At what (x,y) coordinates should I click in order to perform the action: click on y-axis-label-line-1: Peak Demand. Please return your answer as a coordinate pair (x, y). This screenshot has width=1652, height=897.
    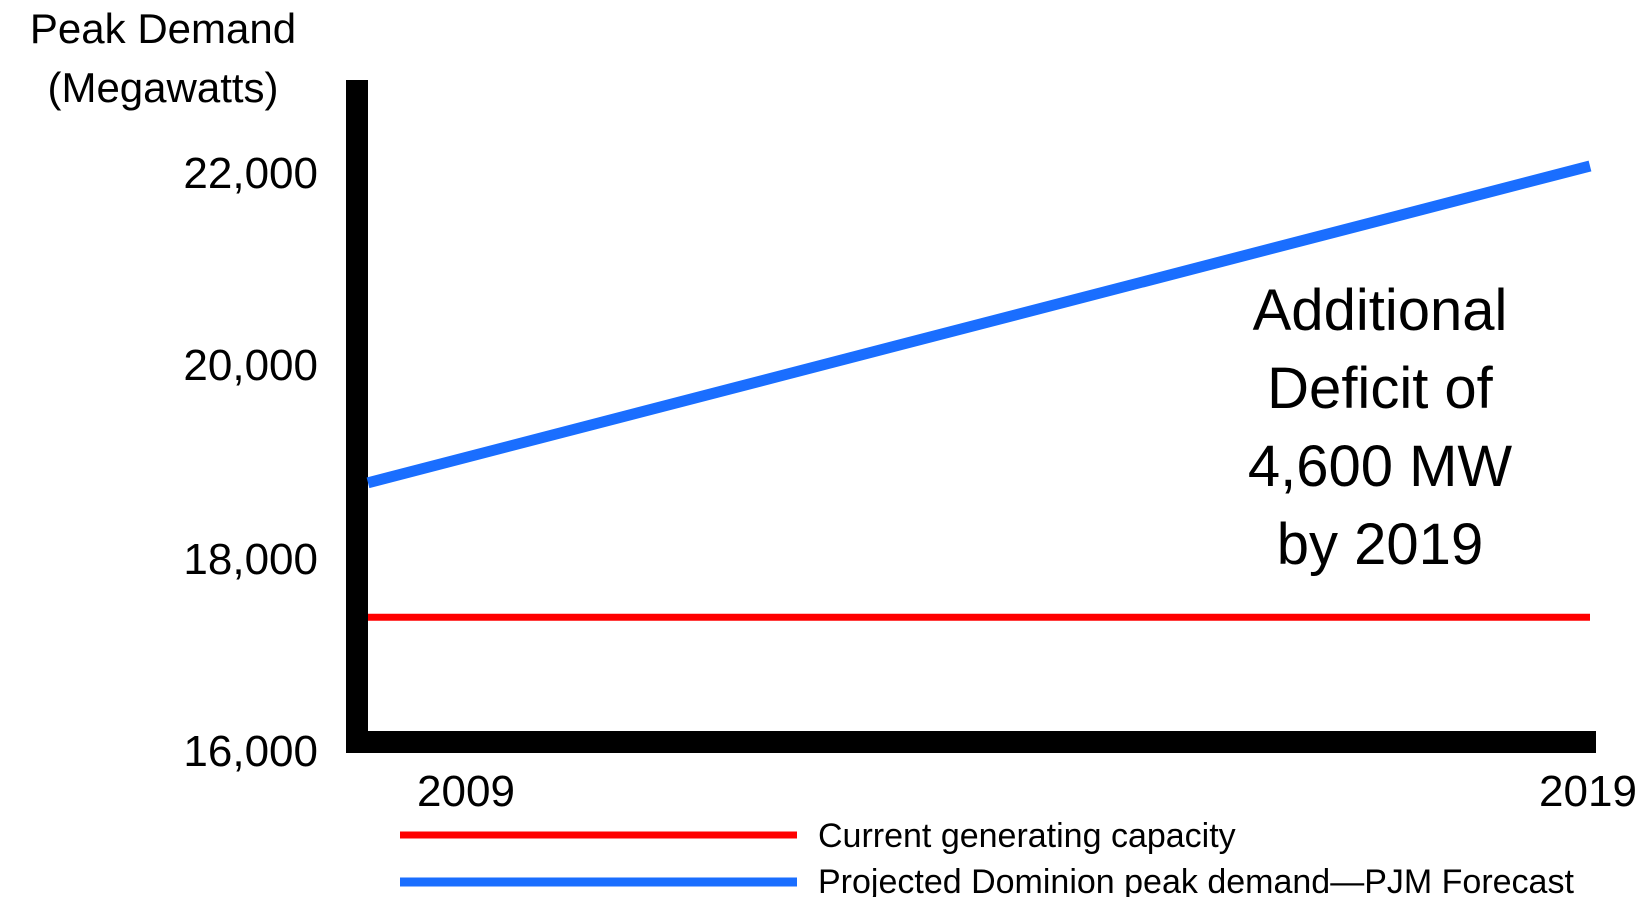
    Looking at the image, I should click on (163, 28).